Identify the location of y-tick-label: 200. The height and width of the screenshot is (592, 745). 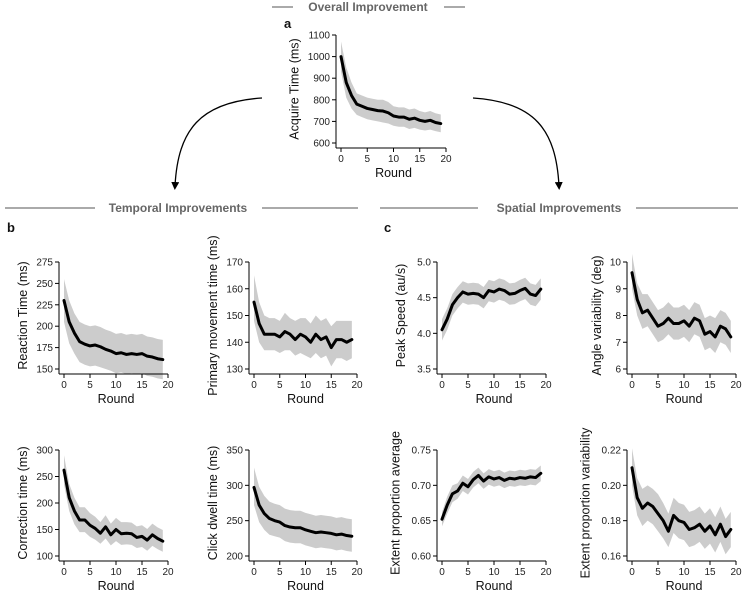
(234, 557).